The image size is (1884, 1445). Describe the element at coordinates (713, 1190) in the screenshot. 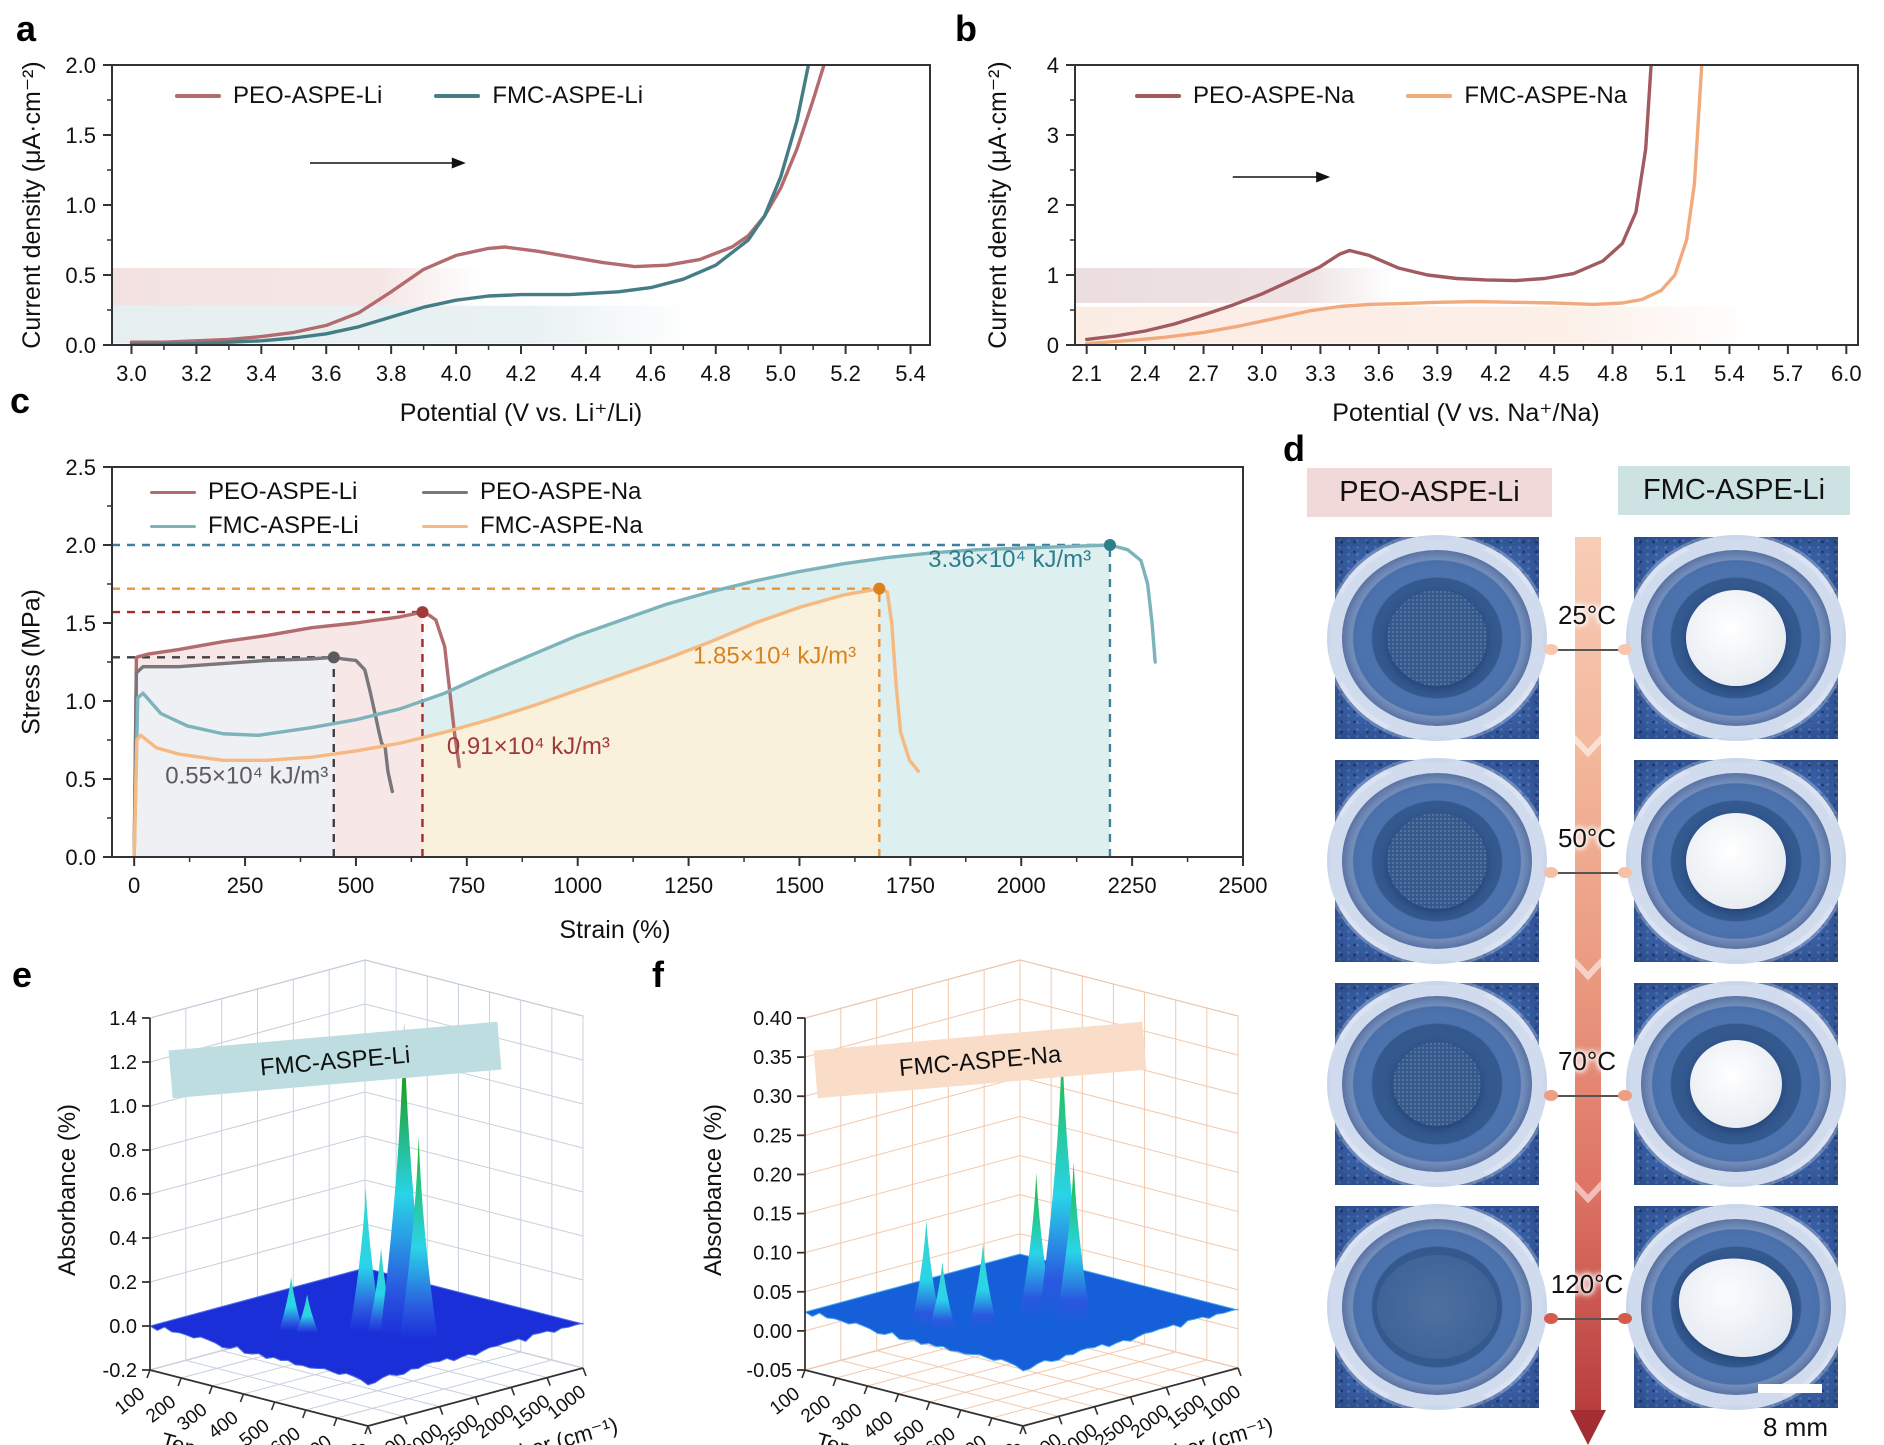

I see `z-axis-label-f: Absorbance (%)` at that location.